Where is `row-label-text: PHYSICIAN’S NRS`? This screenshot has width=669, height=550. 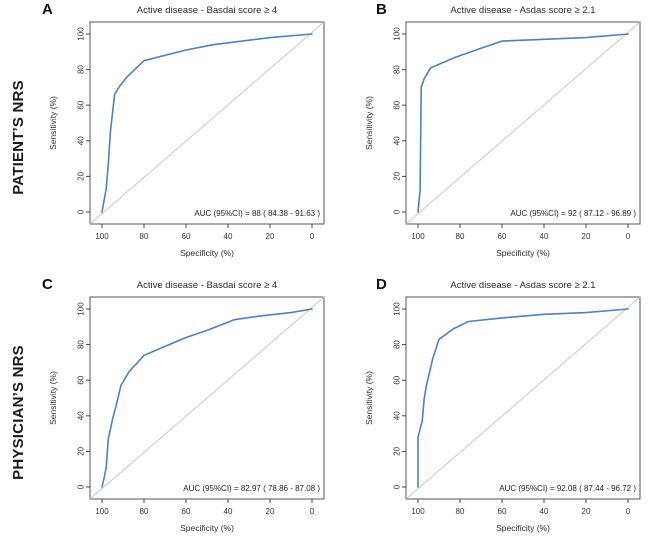 row-label-text: PHYSICIAN’S NRS is located at coordinates (18, 412).